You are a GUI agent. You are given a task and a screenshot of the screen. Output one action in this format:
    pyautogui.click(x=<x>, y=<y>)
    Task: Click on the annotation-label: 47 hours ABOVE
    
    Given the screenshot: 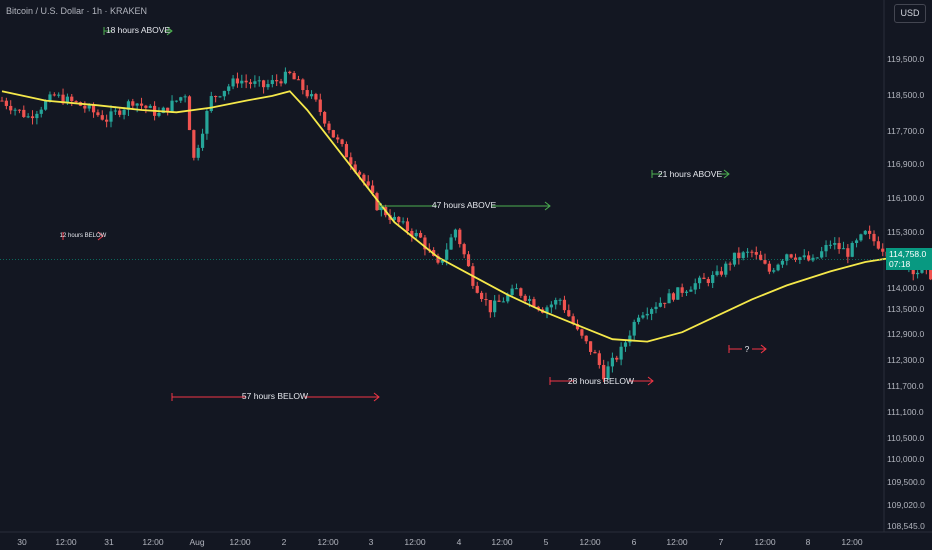 What is the action you would take?
    pyautogui.click(x=464, y=205)
    